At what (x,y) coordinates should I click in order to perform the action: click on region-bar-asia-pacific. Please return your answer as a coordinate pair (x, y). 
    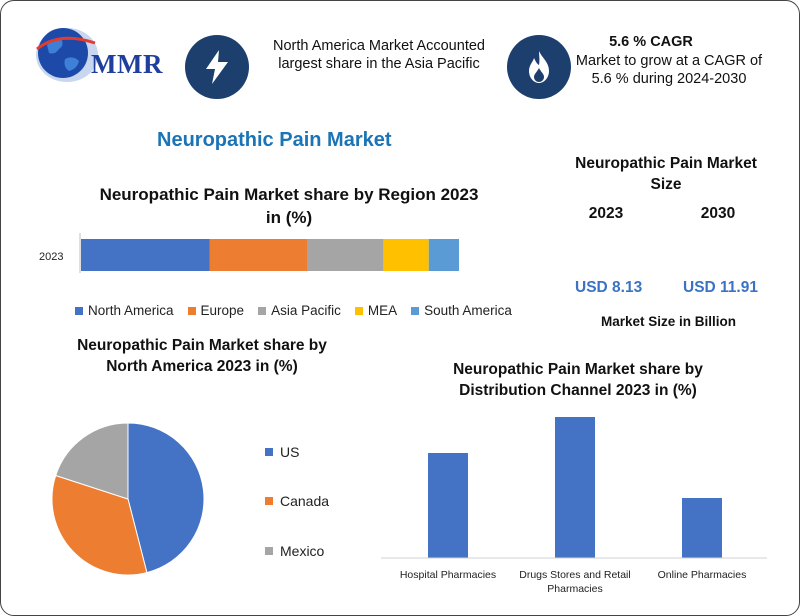
    Looking at the image, I should click on (345, 255).